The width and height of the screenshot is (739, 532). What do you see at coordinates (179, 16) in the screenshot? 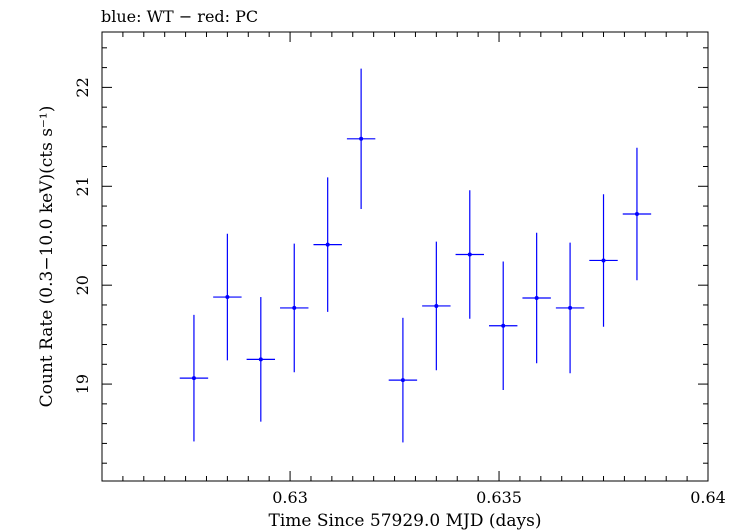
I see `chart-title: blue: WT − red: PC` at bounding box center [179, 16].